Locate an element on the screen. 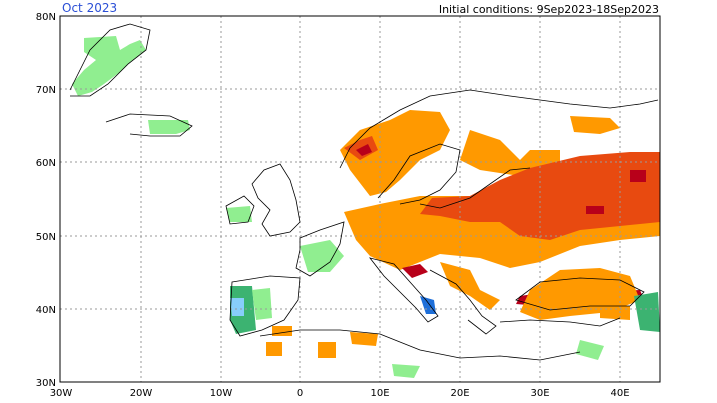 This screenshot has height=403, width=717. lon-label-10e: 10E is located at coordinates (379, 393).